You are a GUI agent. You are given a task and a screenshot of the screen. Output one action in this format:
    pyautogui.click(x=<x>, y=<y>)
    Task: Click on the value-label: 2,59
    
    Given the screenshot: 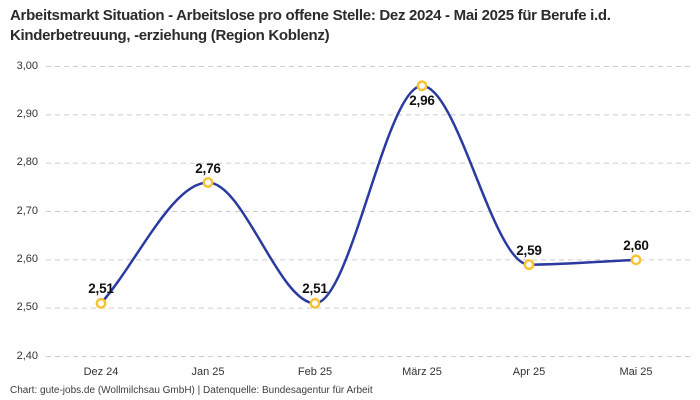 What is the action you would take?
    pyautogui.click(x=529, y=250)
    